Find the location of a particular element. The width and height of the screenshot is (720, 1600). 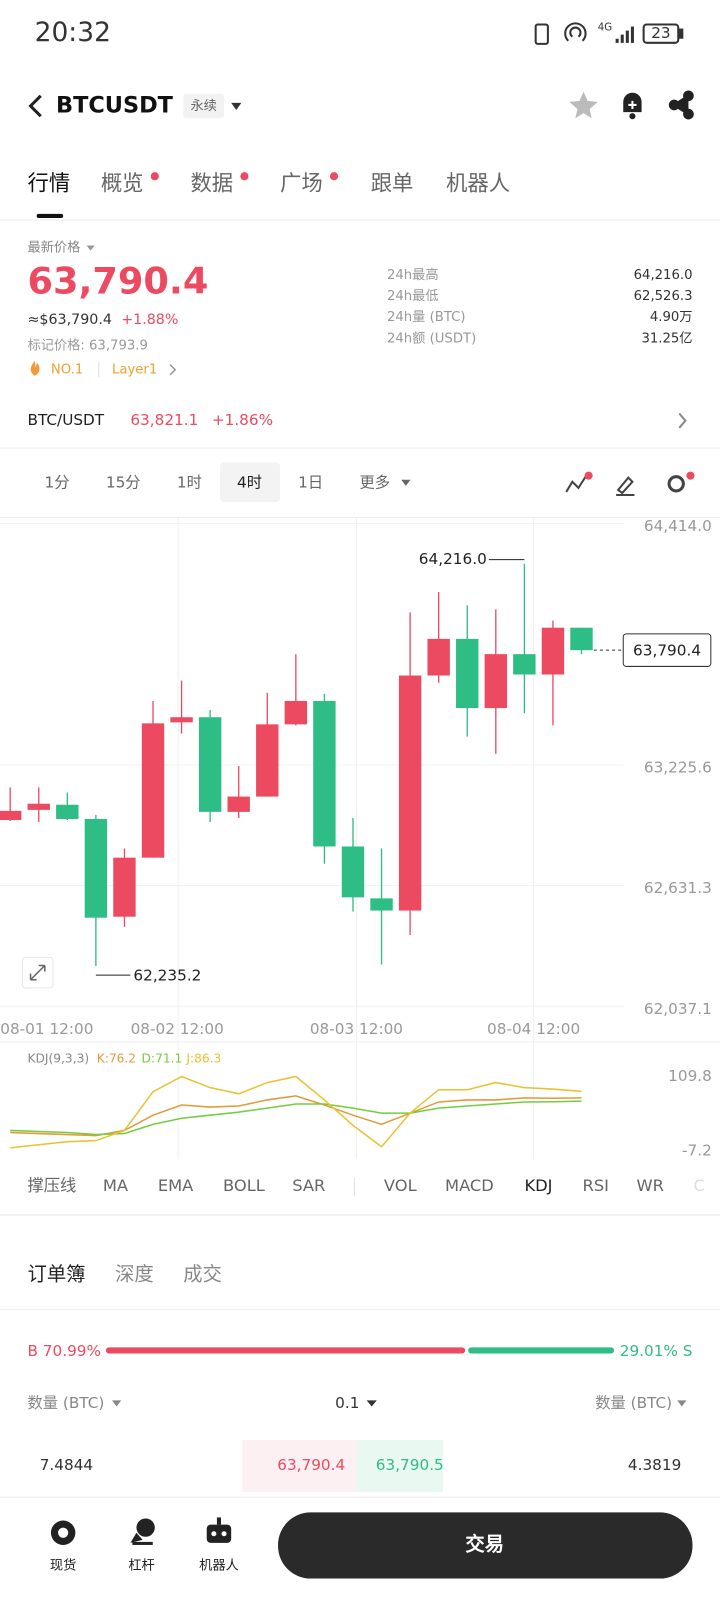

last-price-label: 63,790.4 is located at coordinates (667, 651).